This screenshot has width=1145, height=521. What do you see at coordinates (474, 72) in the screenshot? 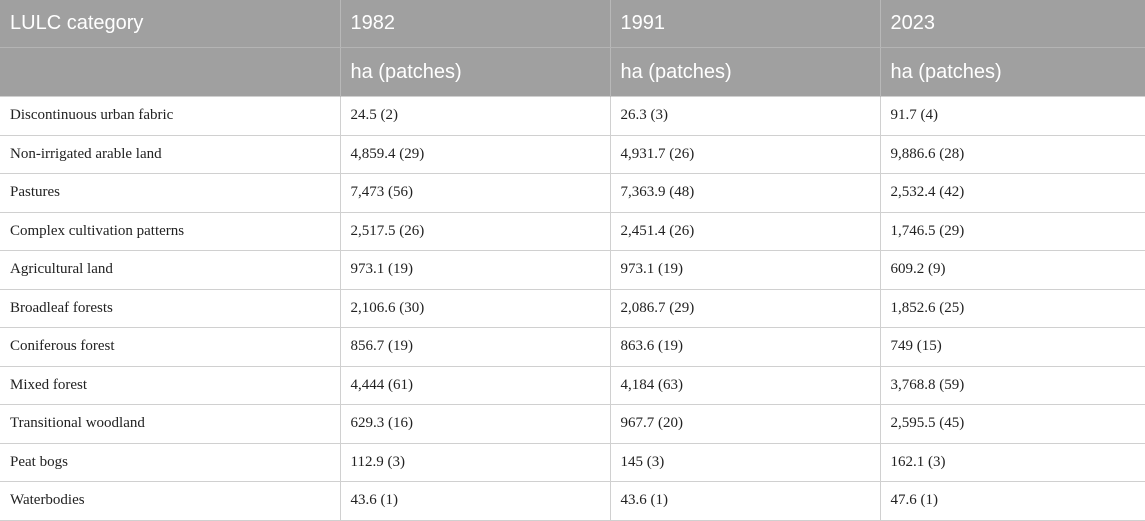
I see `header-unit-1982: ha (patches)` at bounding box center [474, 72].